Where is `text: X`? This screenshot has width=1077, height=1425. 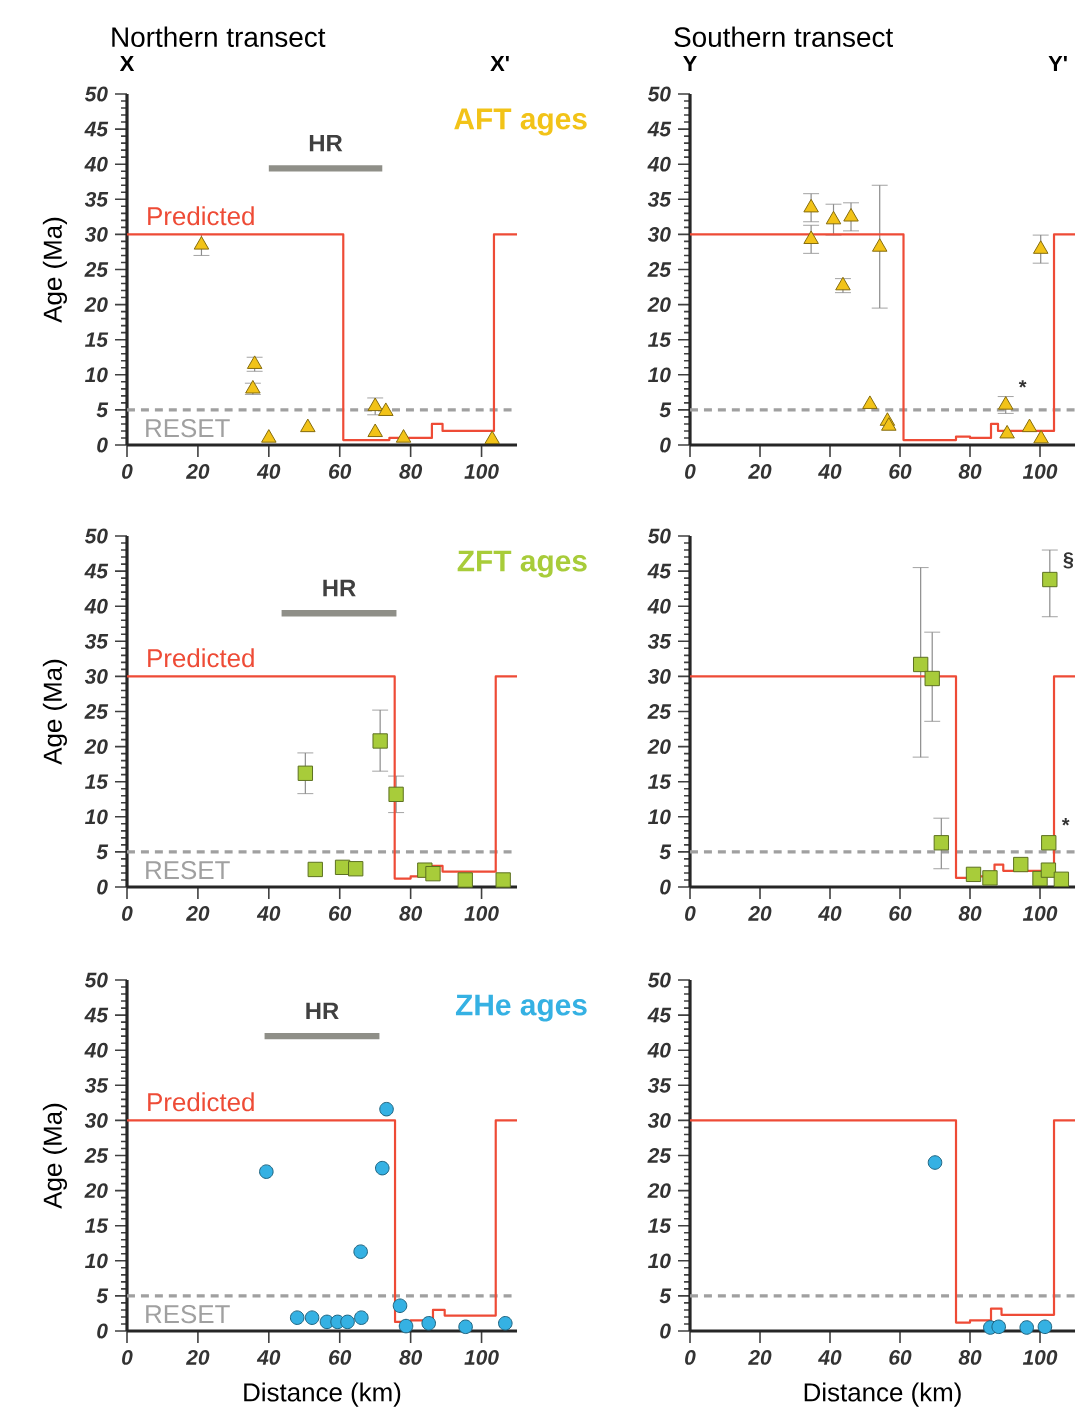
text: X is located at coordinates (127, 63).